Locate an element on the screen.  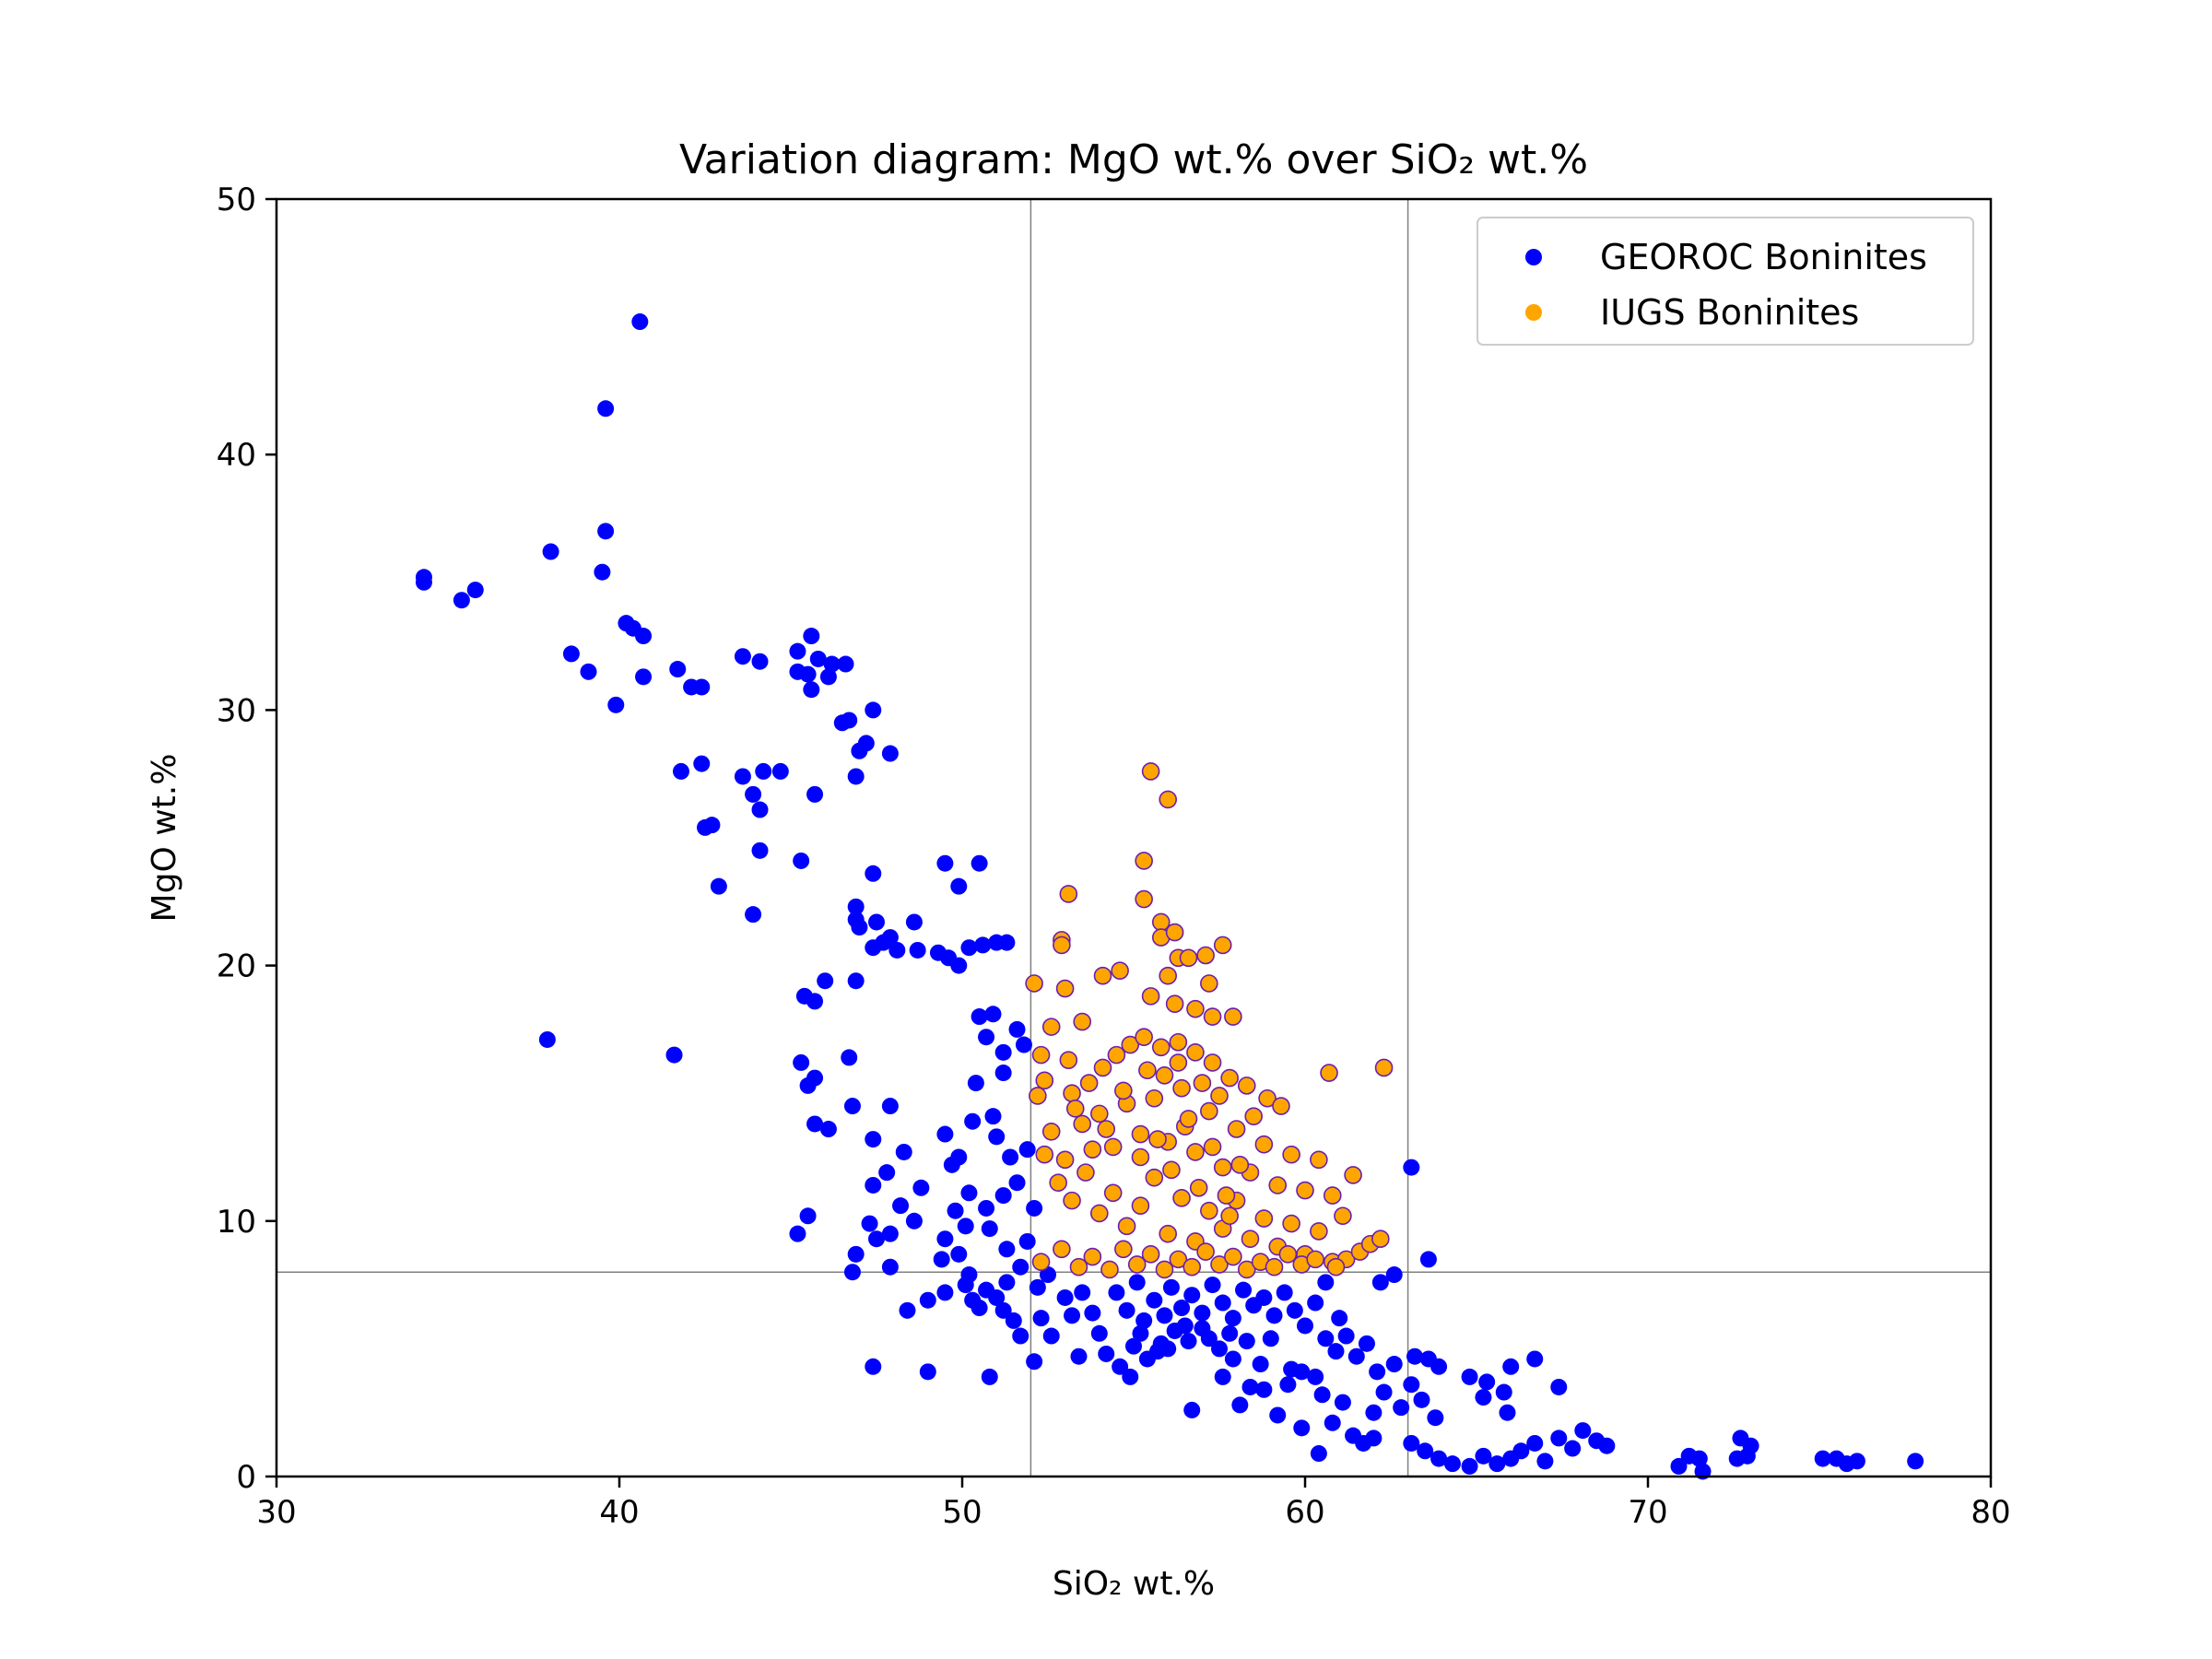
y-tick-label: 0 is located at coordinates (246, 1477).